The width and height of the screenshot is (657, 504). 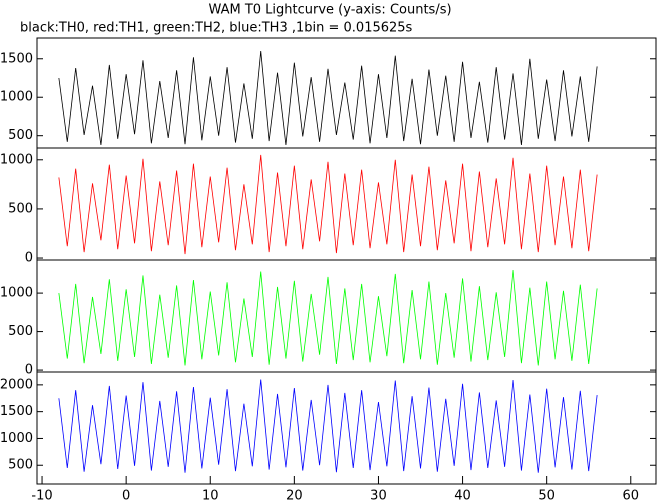 What do you see at coordinates (329, 10) in the screenshot?
I see `chart-title: WAM T0 Lightcurve (y-axis: Counts/s)` at bounding box center [329, 10].